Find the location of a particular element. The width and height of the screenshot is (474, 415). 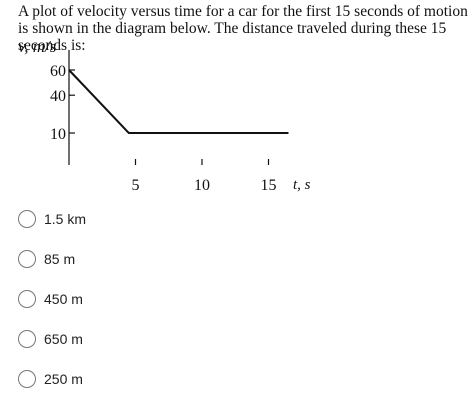

y-tick-label: 40 is located at coordinates (58, 96).